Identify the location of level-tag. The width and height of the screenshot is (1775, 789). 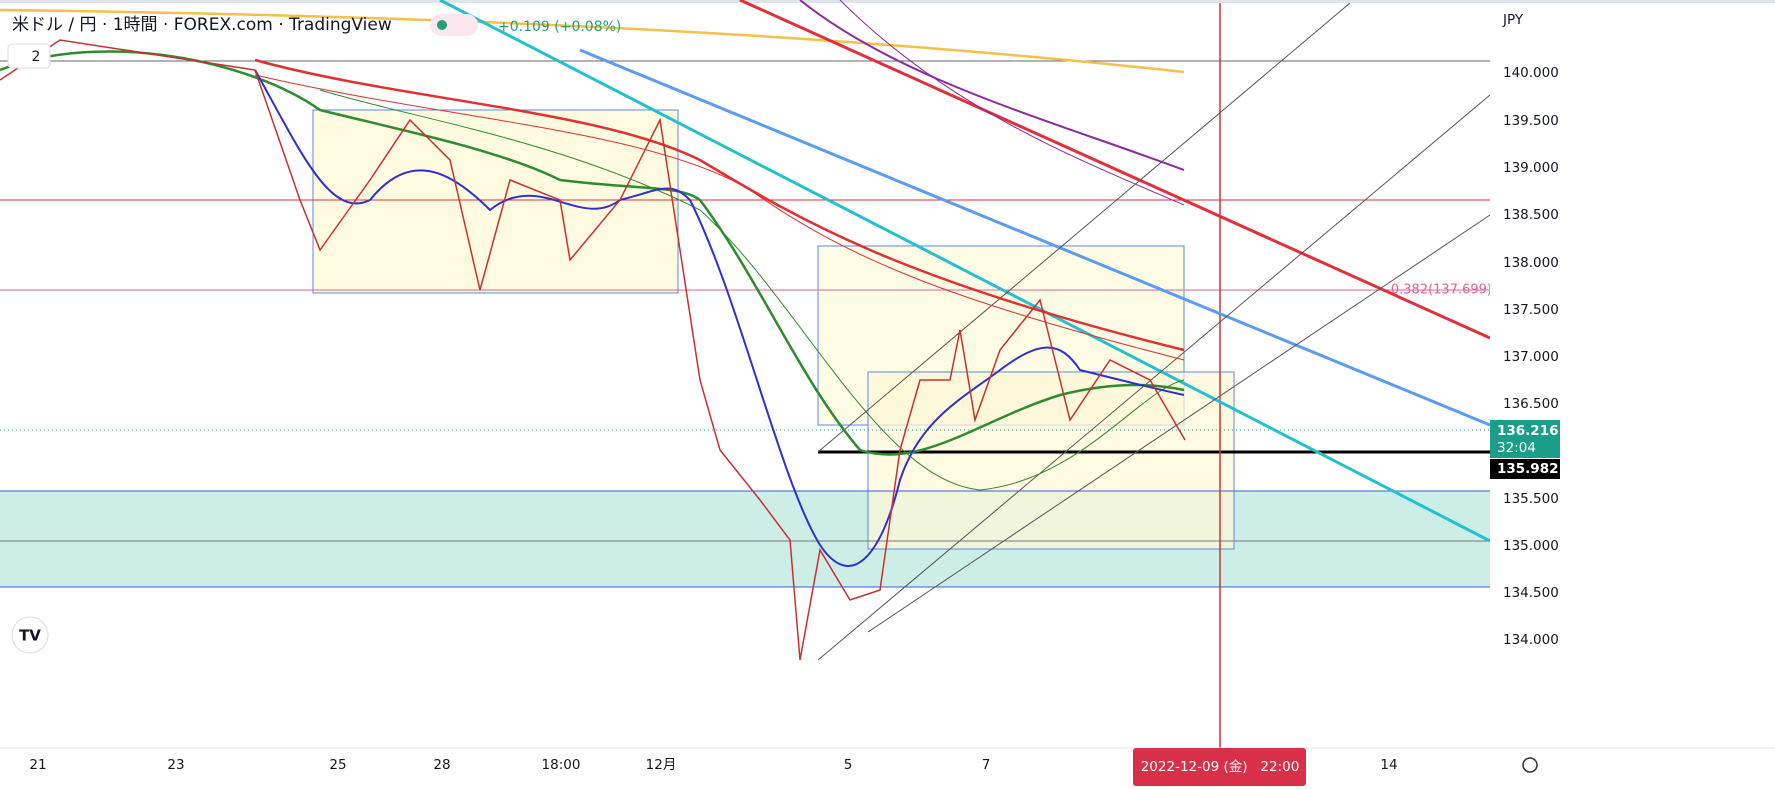
(1525, 469).